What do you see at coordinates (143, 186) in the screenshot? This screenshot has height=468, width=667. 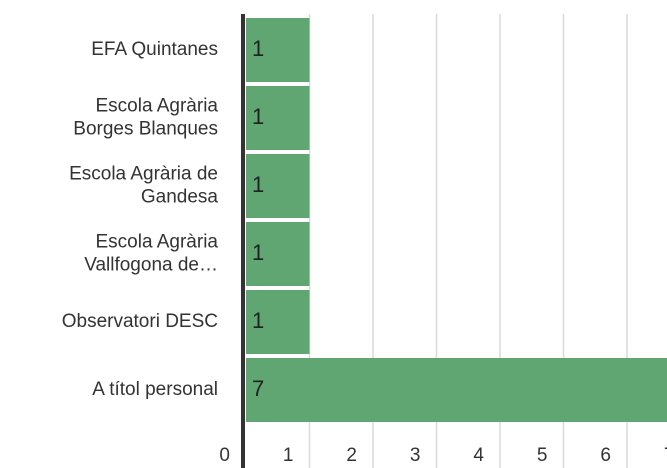 I see `y-tick-label: Escola Agrària de Gandesa` at bounding box center [143, 186].